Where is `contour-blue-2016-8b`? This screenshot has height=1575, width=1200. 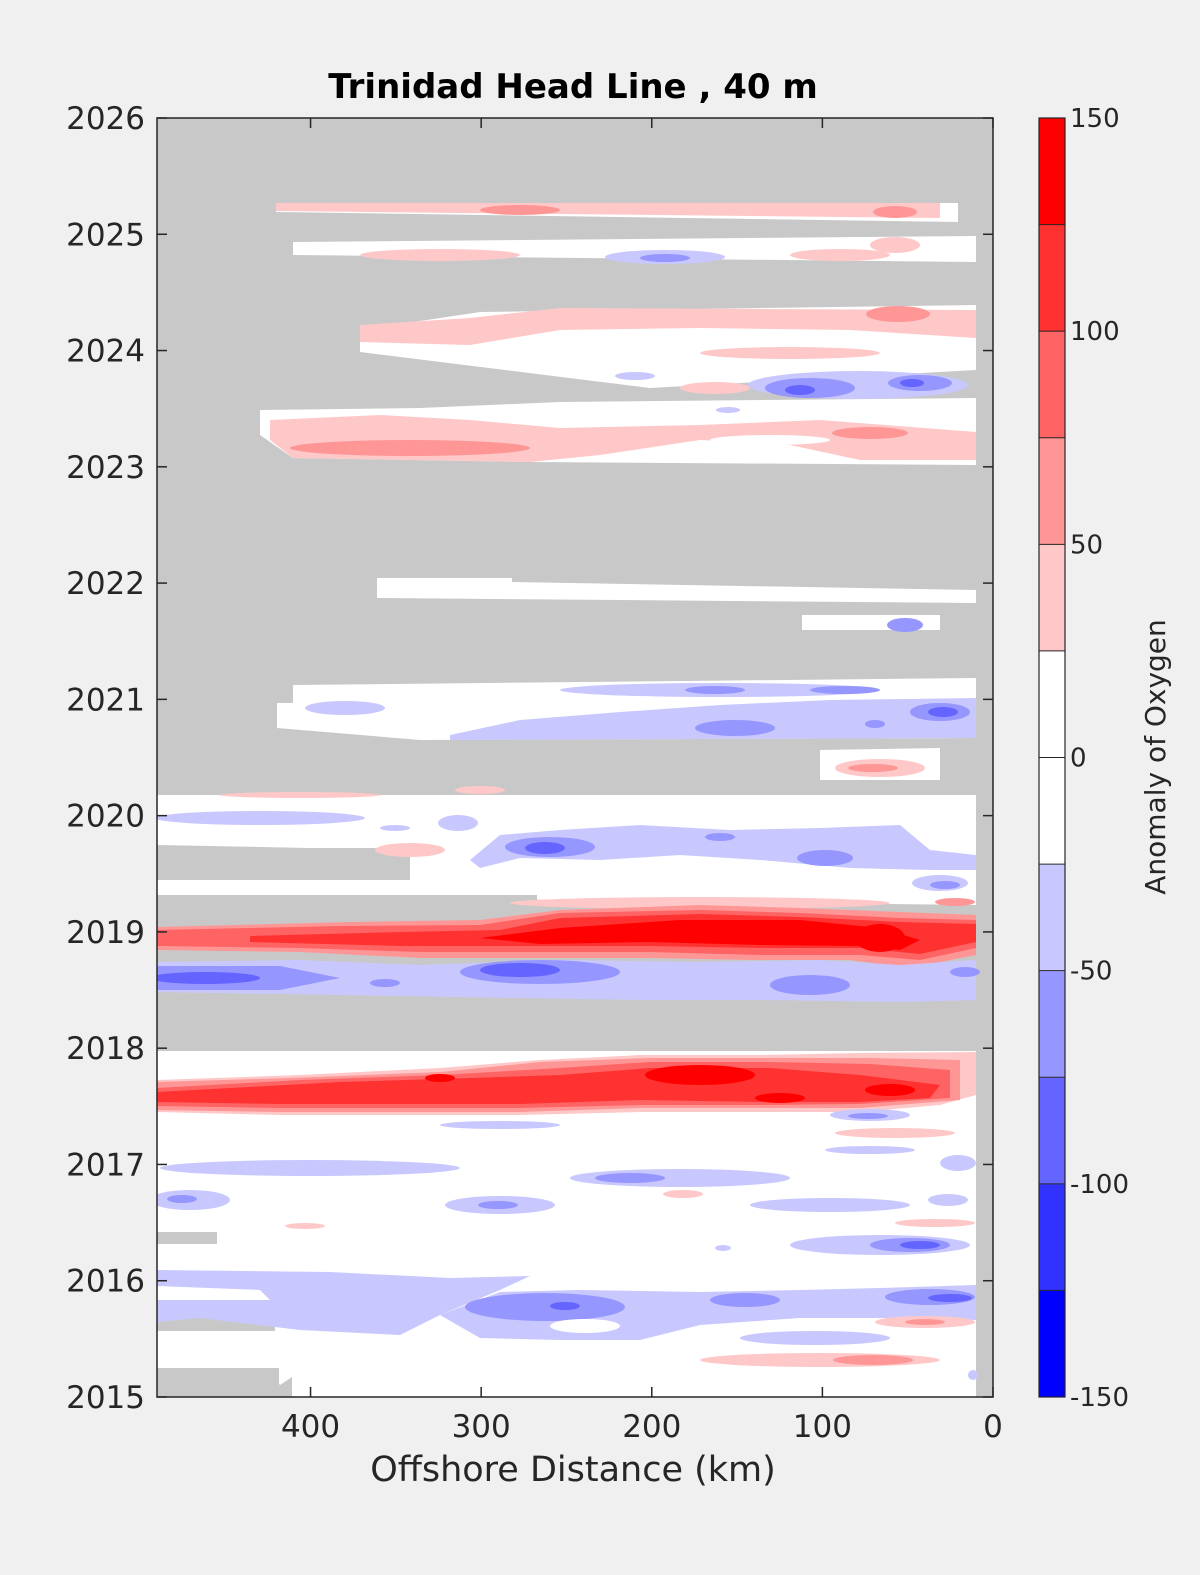 contour-blue-2016-8b is located at coordinates (182, 1199).